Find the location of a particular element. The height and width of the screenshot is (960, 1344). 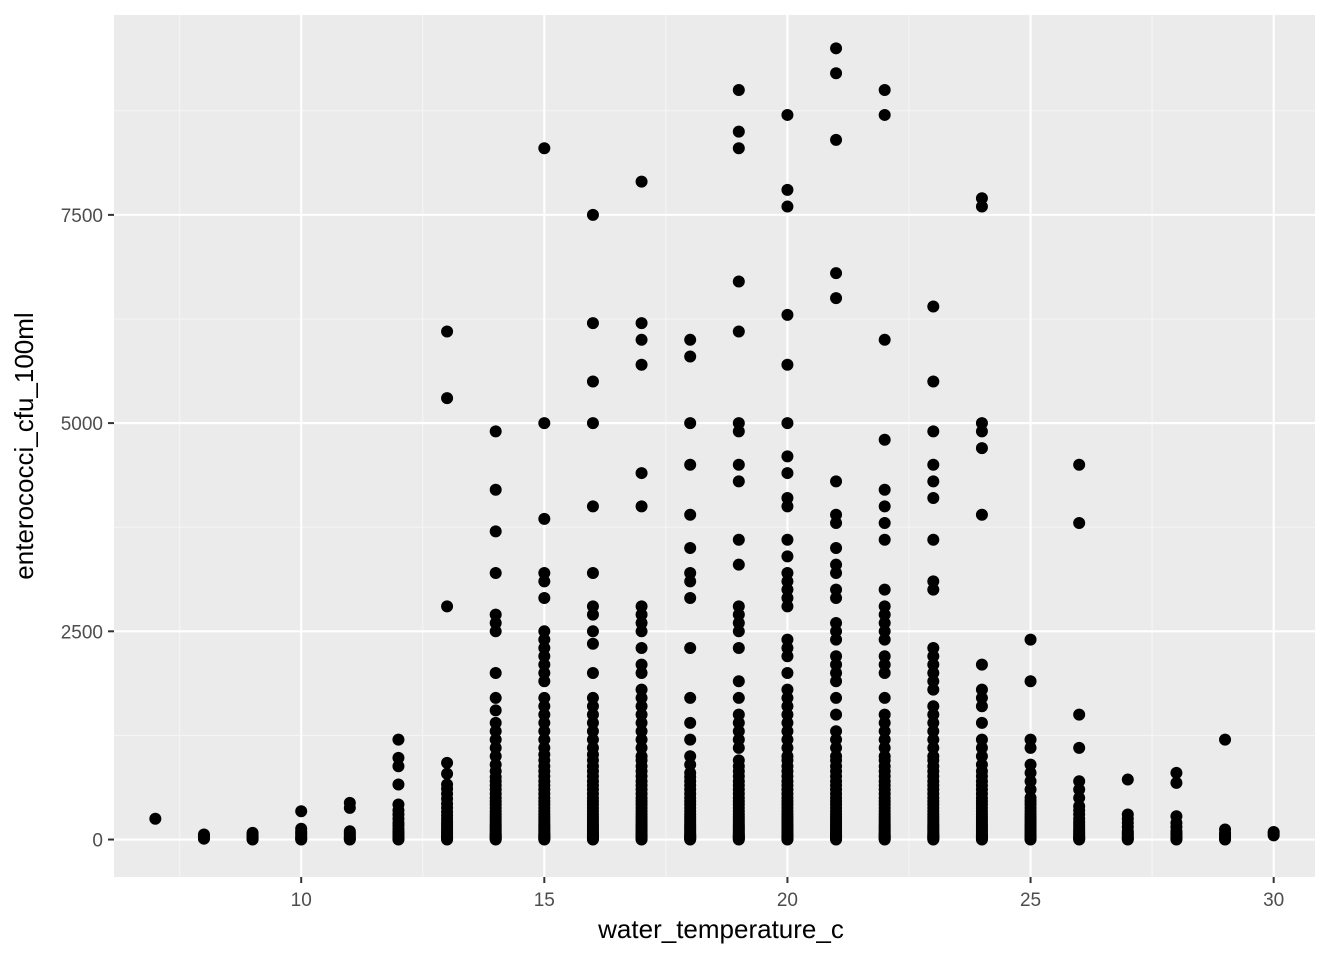

x-axis-ticks: 10 15 20 25 30 is located at coordinates (787, 894).